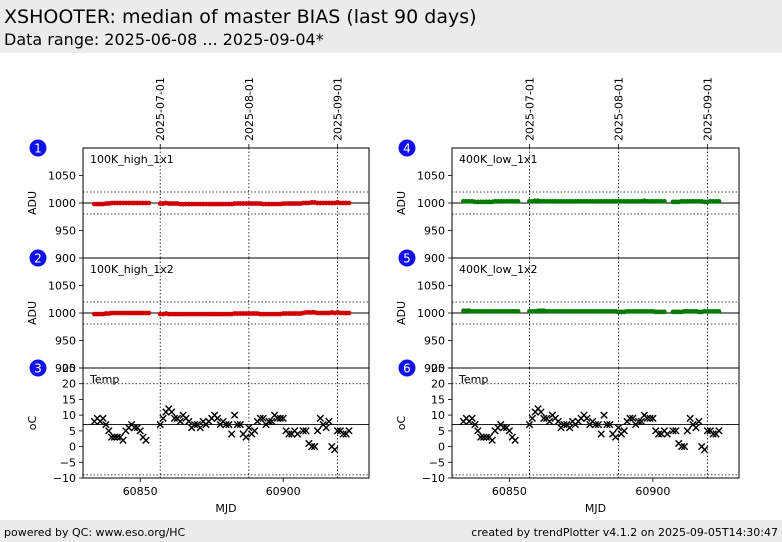 The height and width of the screenshot is (542, 782). I want to click on y-tick-label: 1000, so click(431, 313).